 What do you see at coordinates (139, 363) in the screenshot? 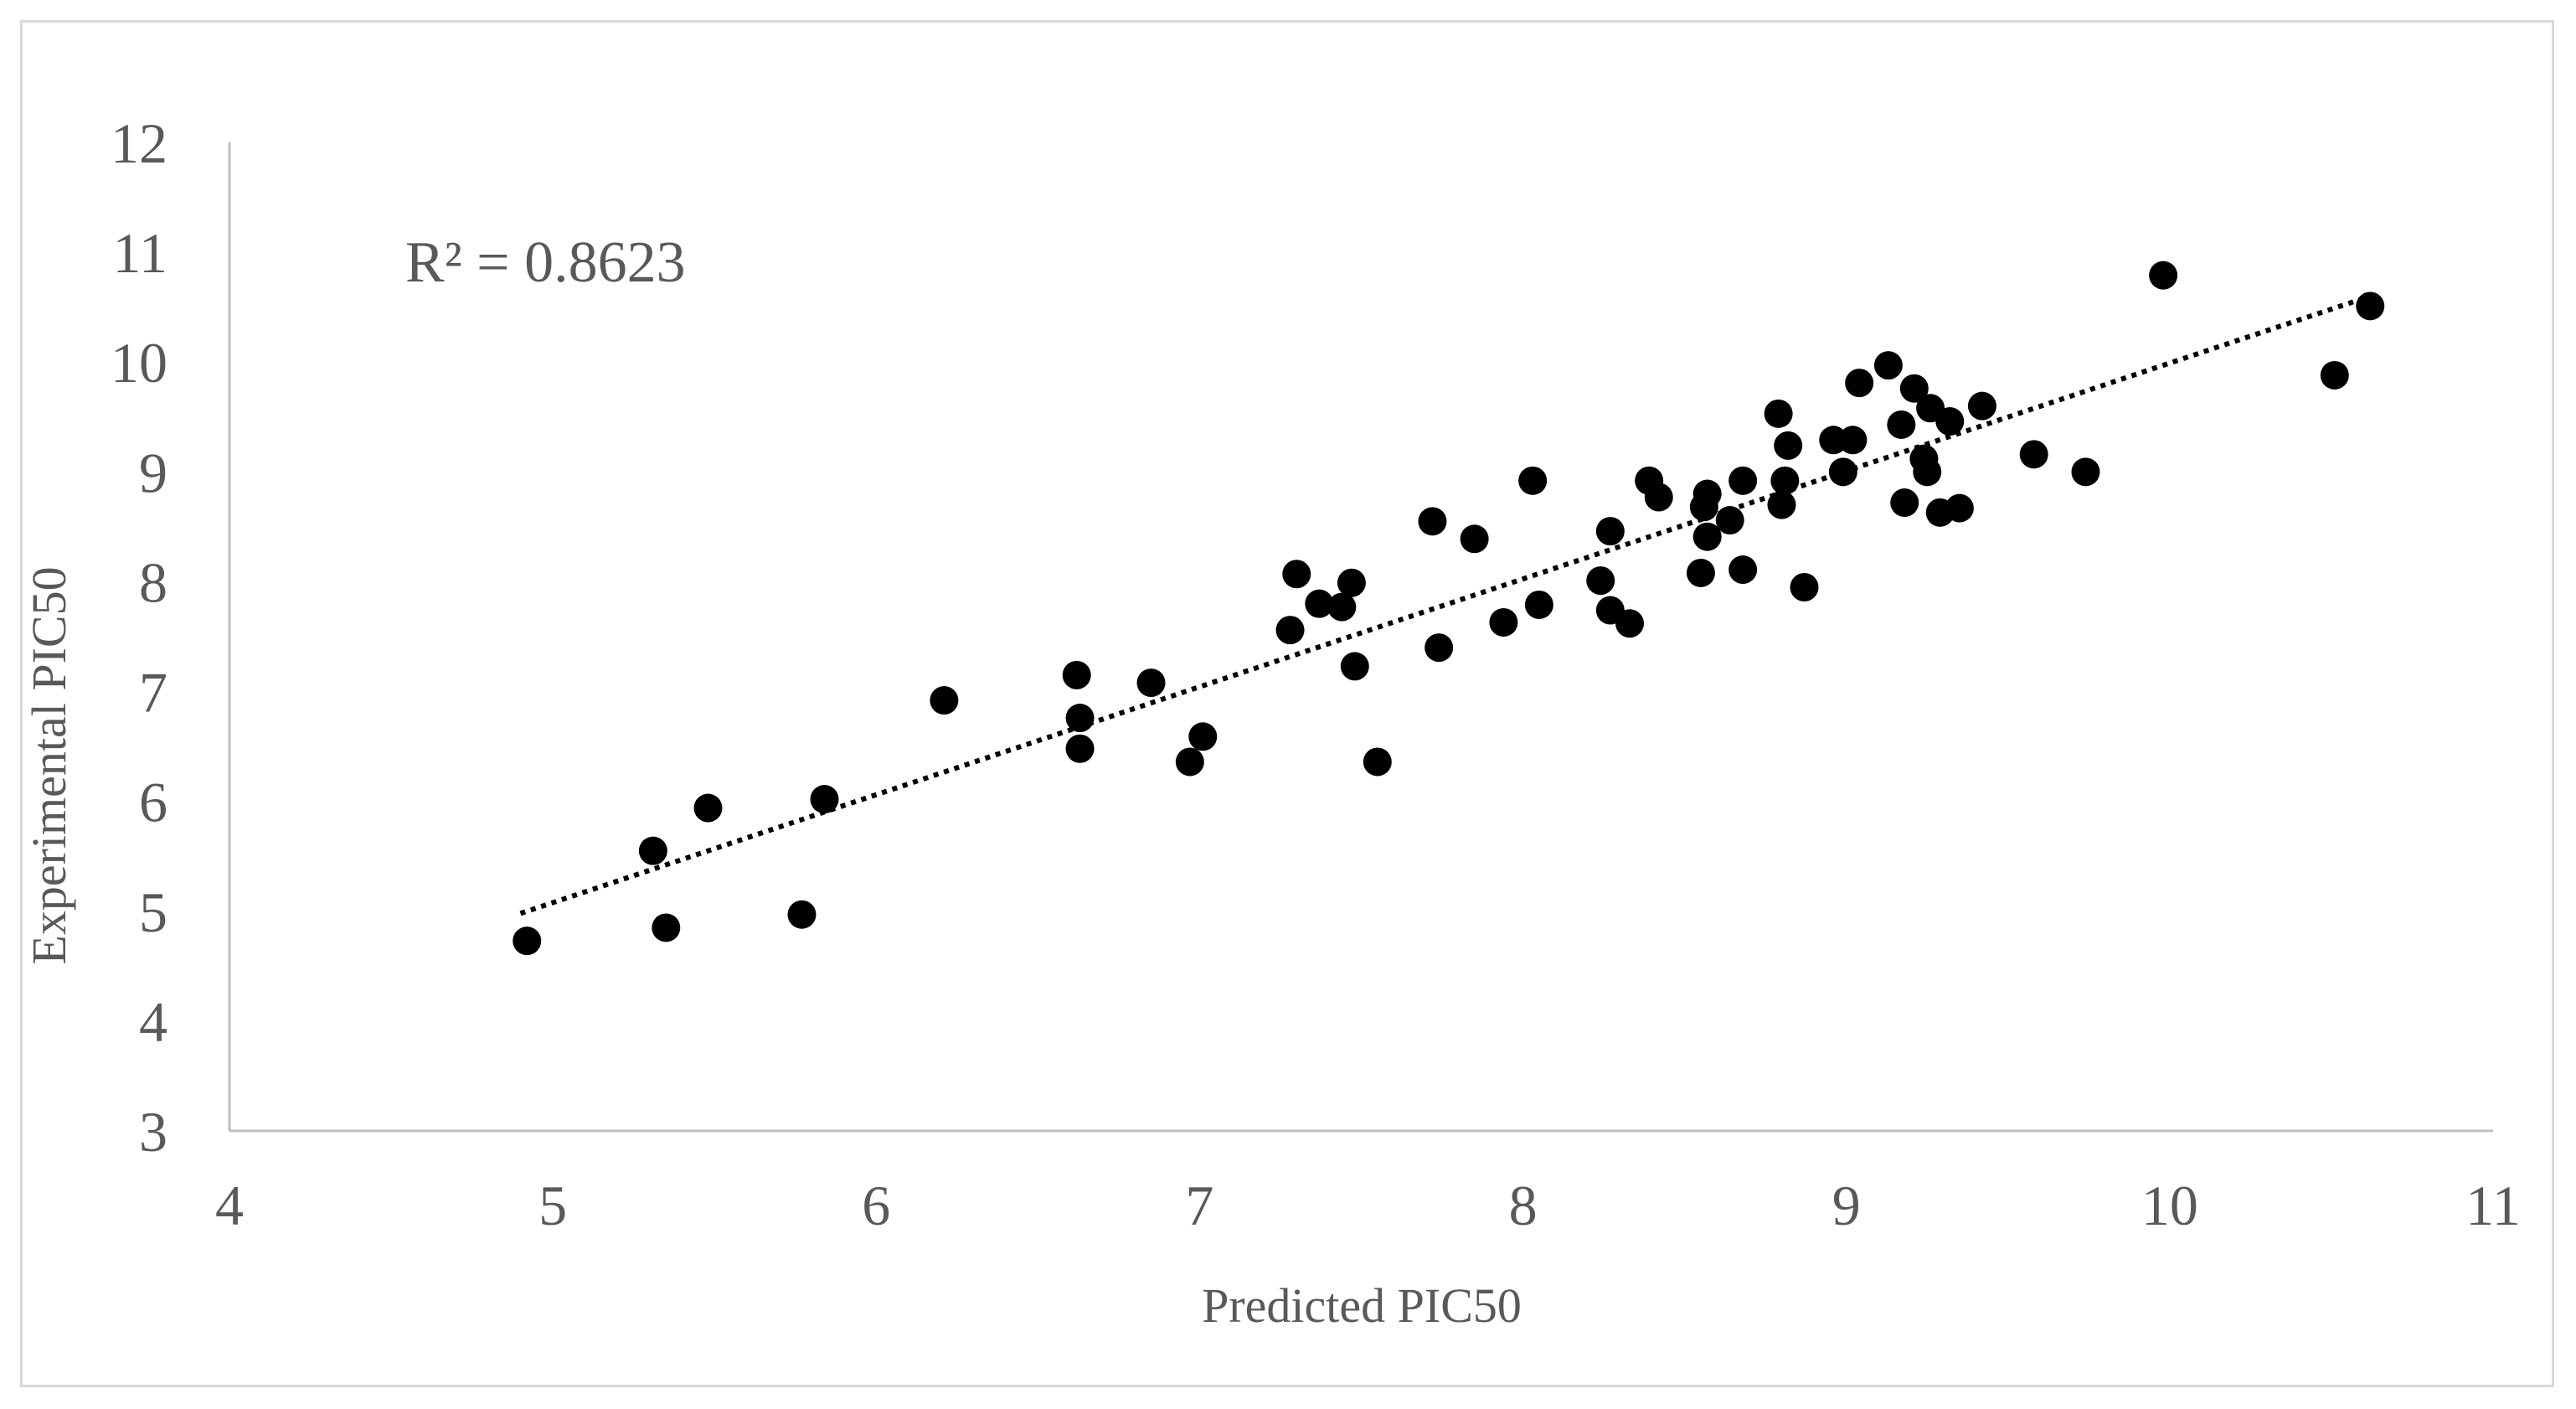
I see `y-tick-label: 10` at bounding box center [139, 363].